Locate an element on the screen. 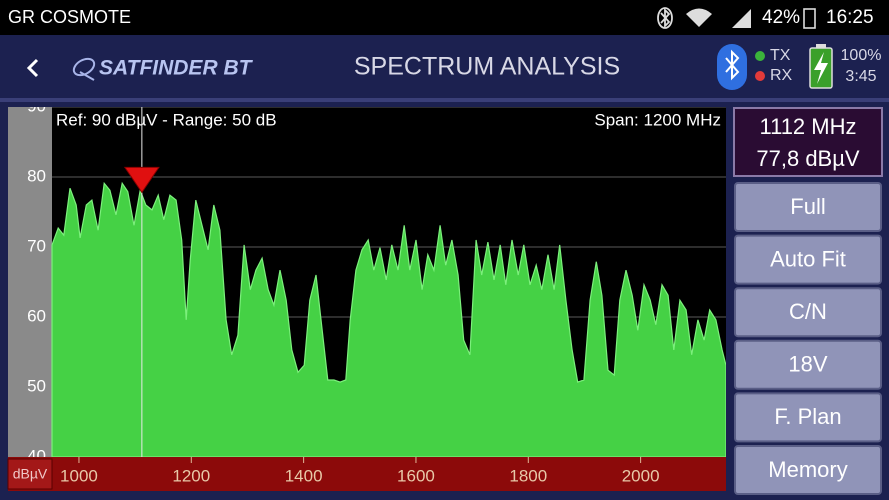 The image size is (889, 500). y-tick-label: 50 is located at coordinates (36, 385).